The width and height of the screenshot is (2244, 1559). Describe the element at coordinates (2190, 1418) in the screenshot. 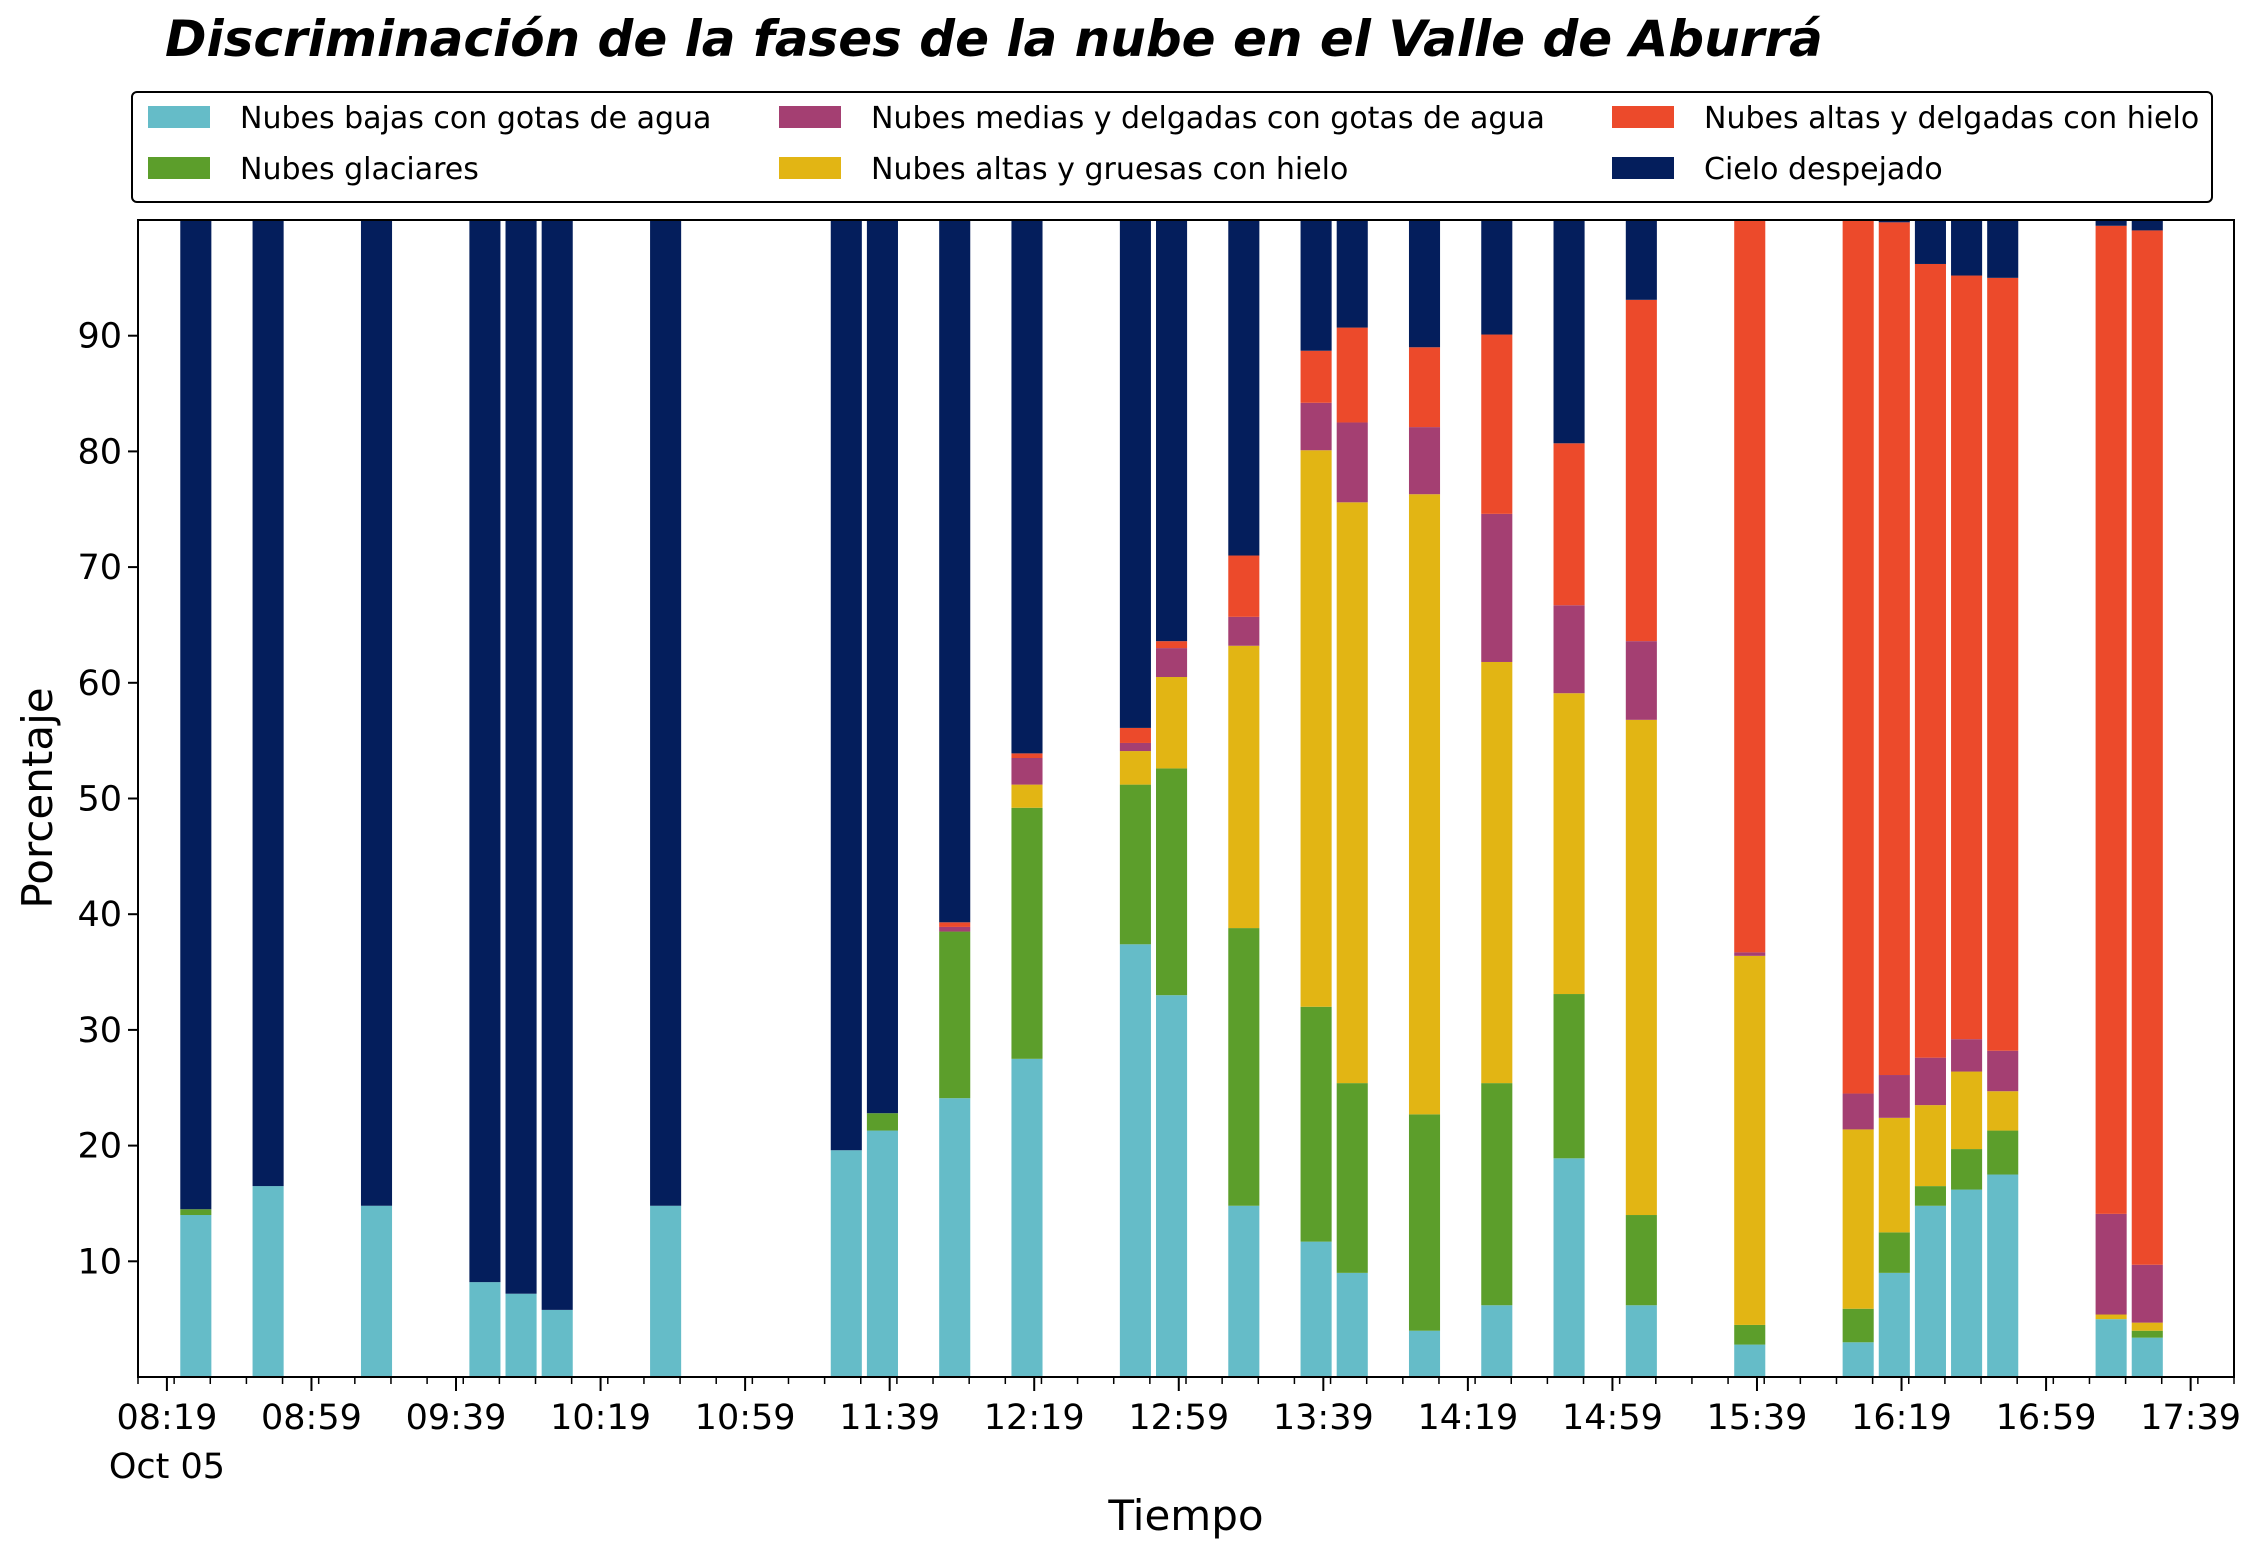

I see `x-tick-label: 17:39` at that location.